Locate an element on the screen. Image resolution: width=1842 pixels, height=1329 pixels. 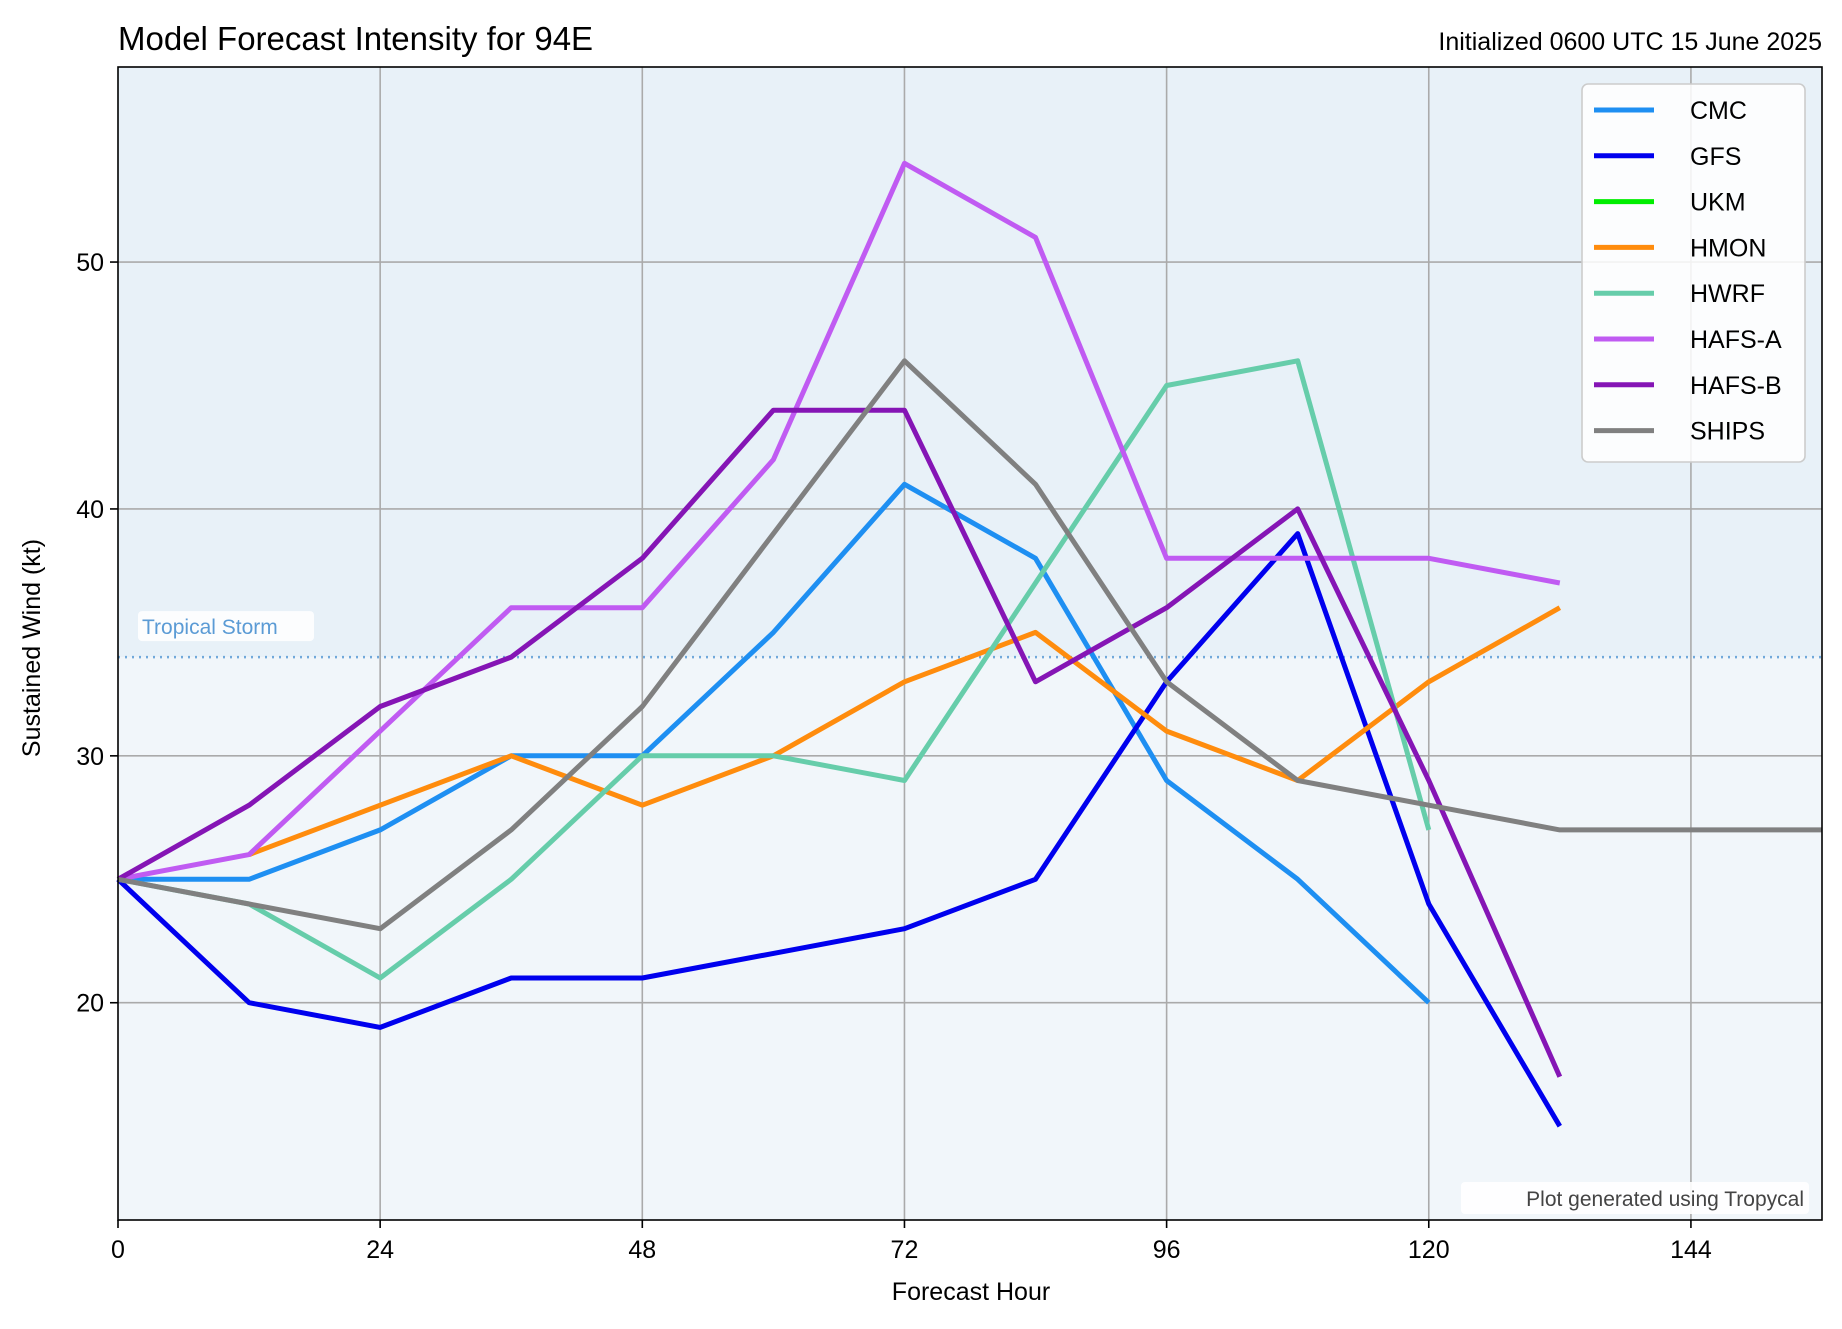
tropical-storm-threshold: Tropical Storm is located at coordinates (970, 635).